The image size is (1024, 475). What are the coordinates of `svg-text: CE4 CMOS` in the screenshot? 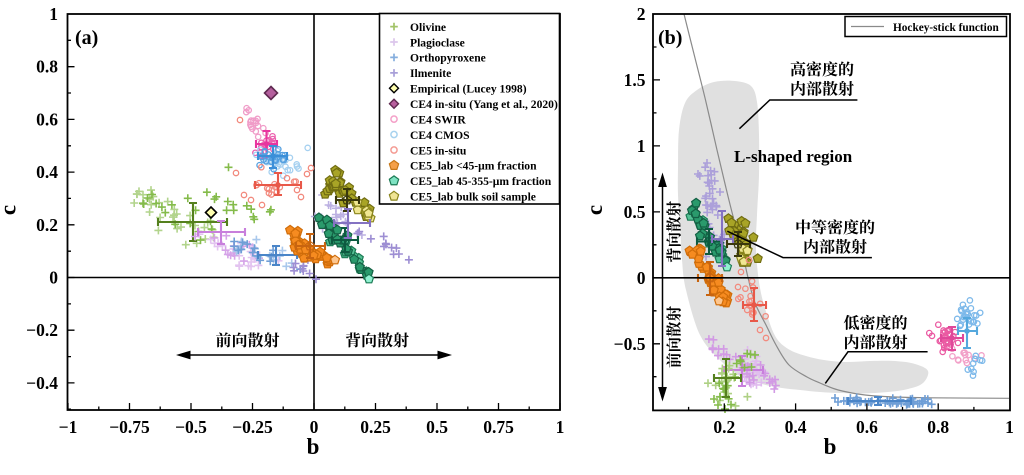 It's located at (440, 135).